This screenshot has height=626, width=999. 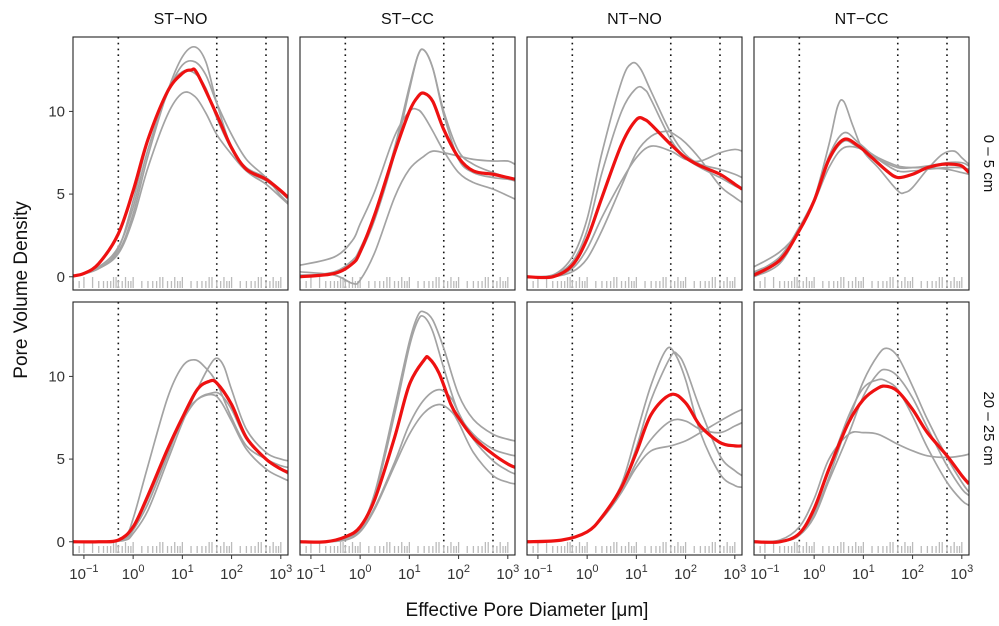 I want to click on column-strip-title: NT−CC, so click(x=862, y=19).